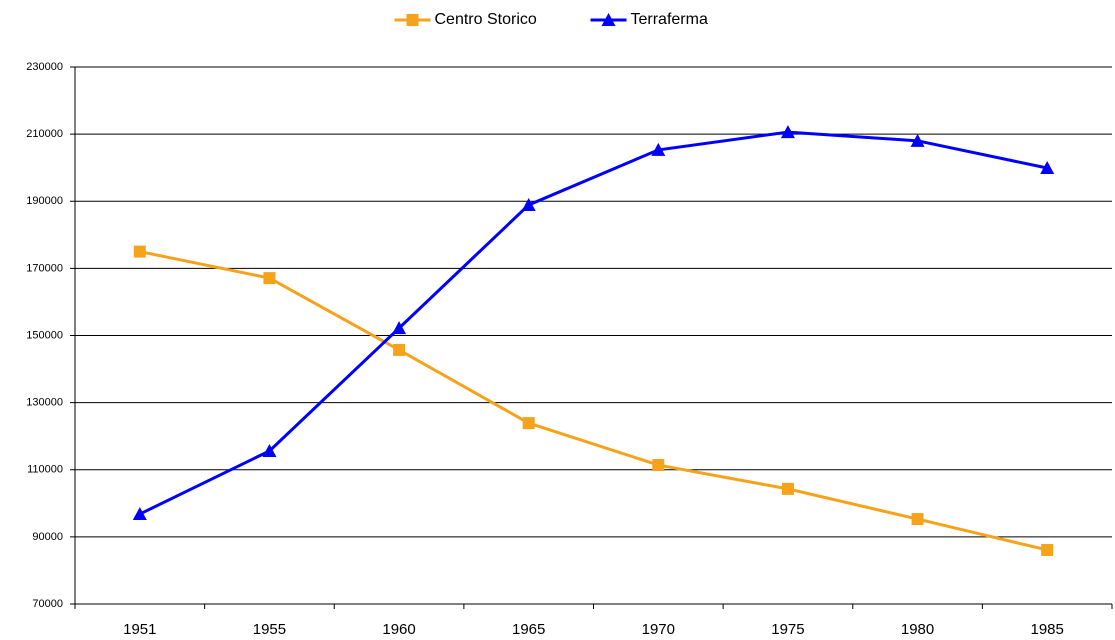  Describe the element at coordinates (787, 629) in the screenshot. I see `x-tick-label: 1975` at that location.